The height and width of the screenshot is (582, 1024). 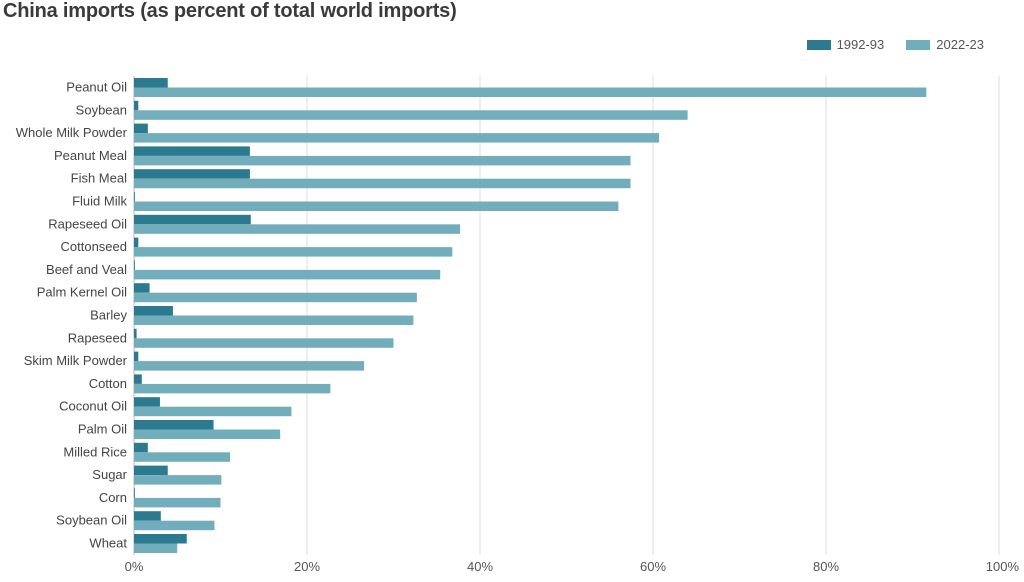 What do you see at coordinates (101, 109) in the screenshot?
I see `category-label: Soybean` at bounding box center [101, 109].